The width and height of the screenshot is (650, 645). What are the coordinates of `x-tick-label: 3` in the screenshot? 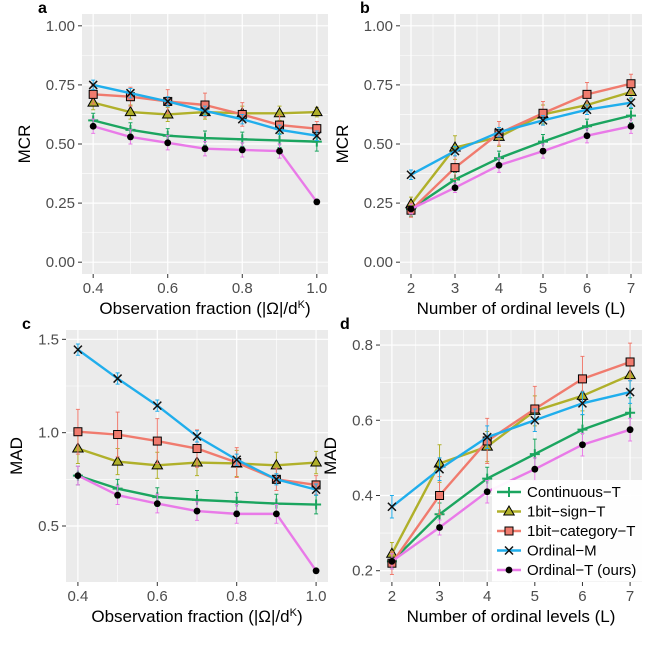 It's located at (455, 288).